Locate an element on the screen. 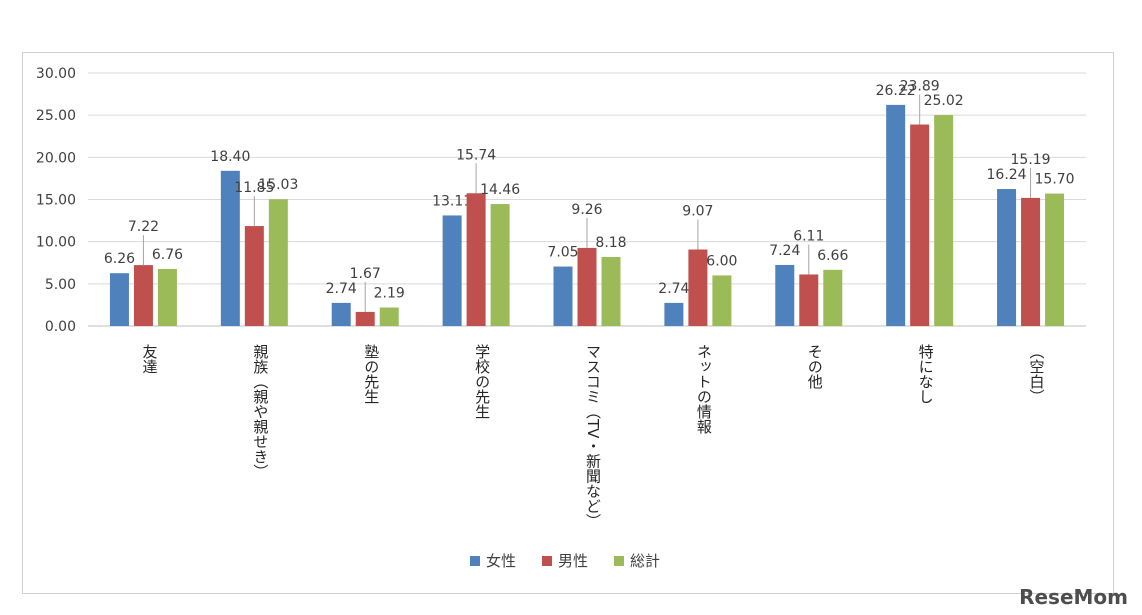 The width and height of the screenshot is (1142, 615). data-label: 7.22 is located at coordinates (143, 227).